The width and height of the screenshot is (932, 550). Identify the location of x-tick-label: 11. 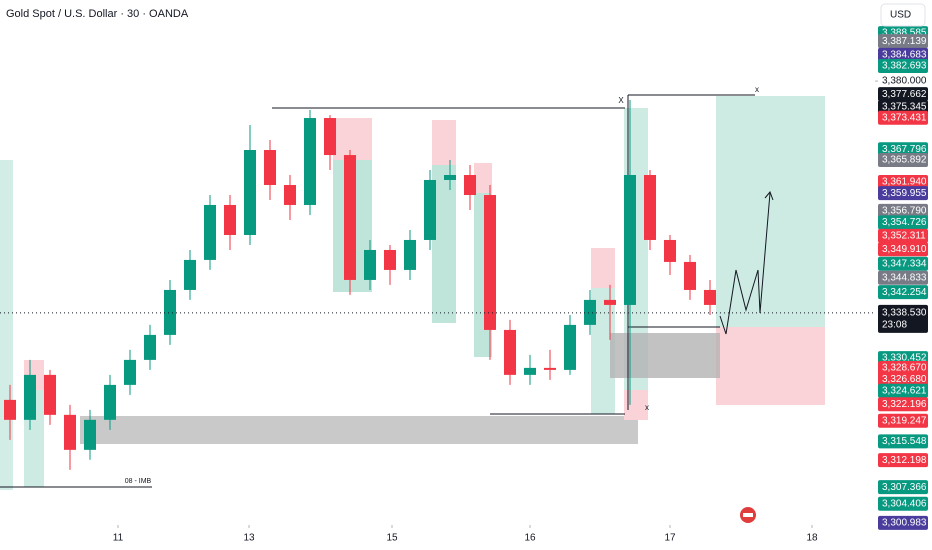
(118, 538).